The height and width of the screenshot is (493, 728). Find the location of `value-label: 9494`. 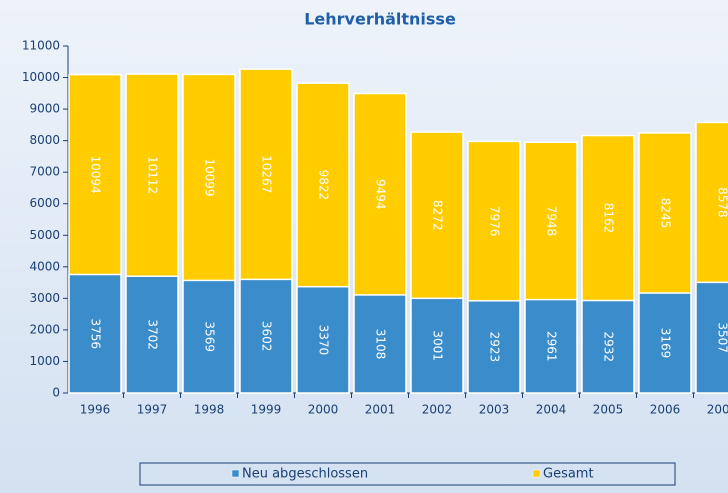

value-label: 9494 is located at coordinates (381, 194).